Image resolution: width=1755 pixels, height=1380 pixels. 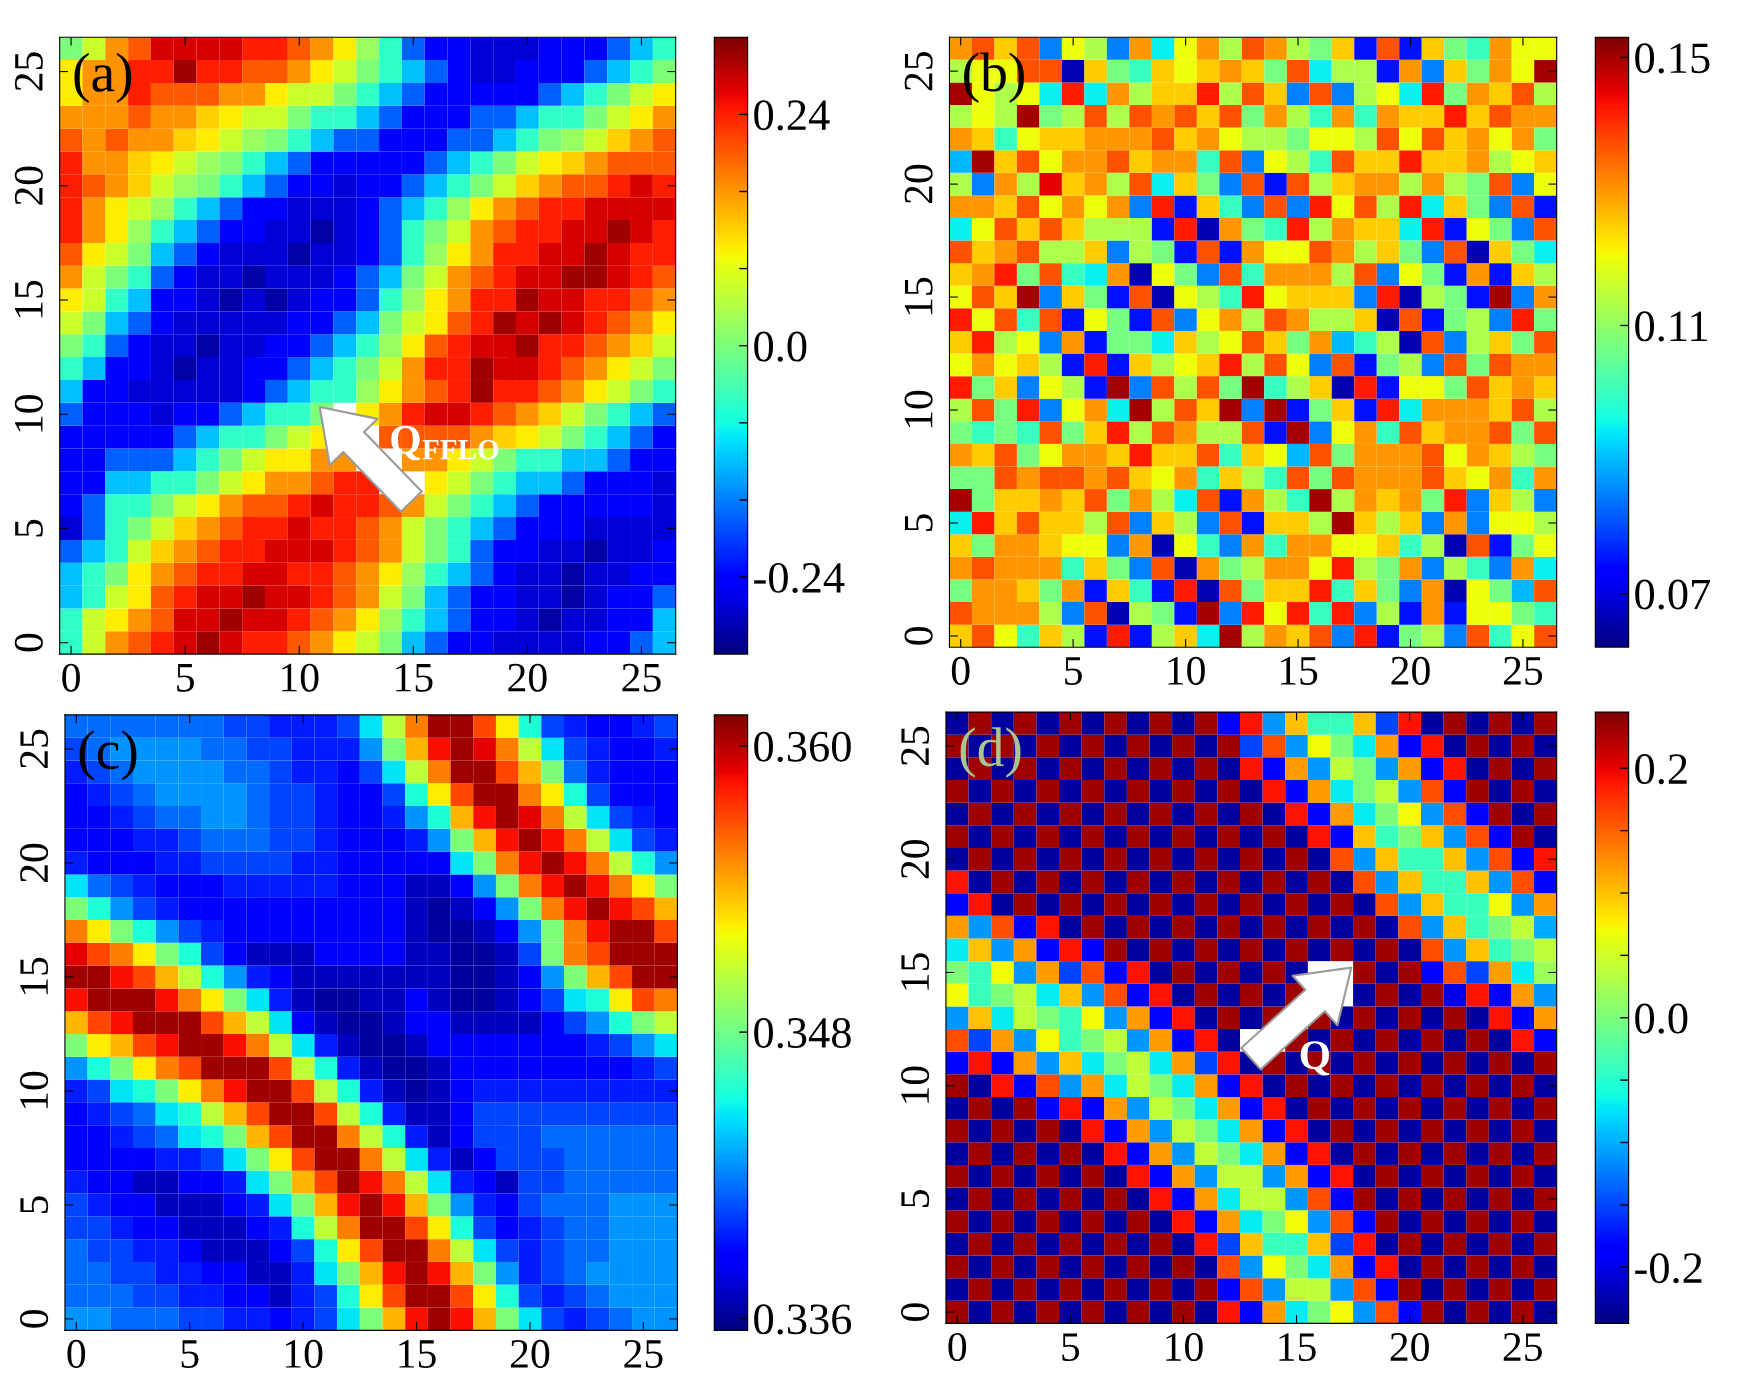 What do you see at coordinates (1661, 769) in the screenshot?
I see `color-bar-label: 0.2` at bounding box center [1661, 769].